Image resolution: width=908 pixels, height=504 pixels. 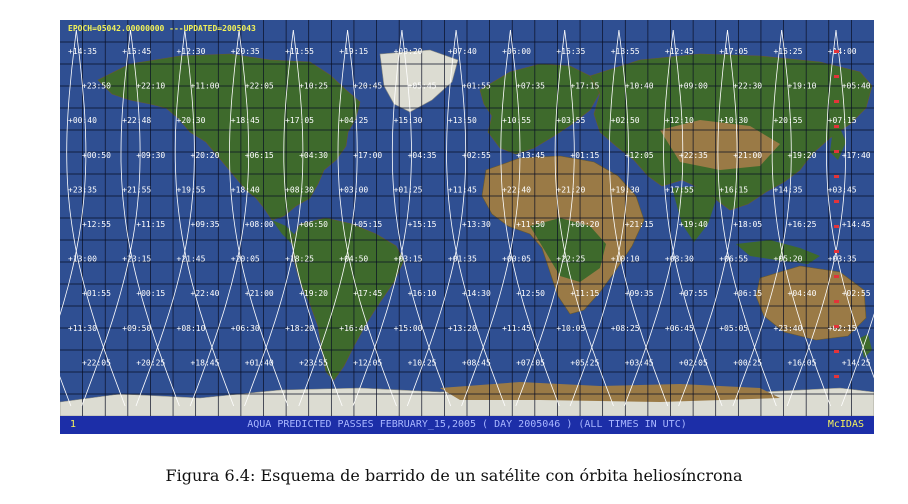 What do you see at coordinates (733, 51) in the screenshot?
I see `pass-time-label: +17:05` at bounding box center [733, 51].